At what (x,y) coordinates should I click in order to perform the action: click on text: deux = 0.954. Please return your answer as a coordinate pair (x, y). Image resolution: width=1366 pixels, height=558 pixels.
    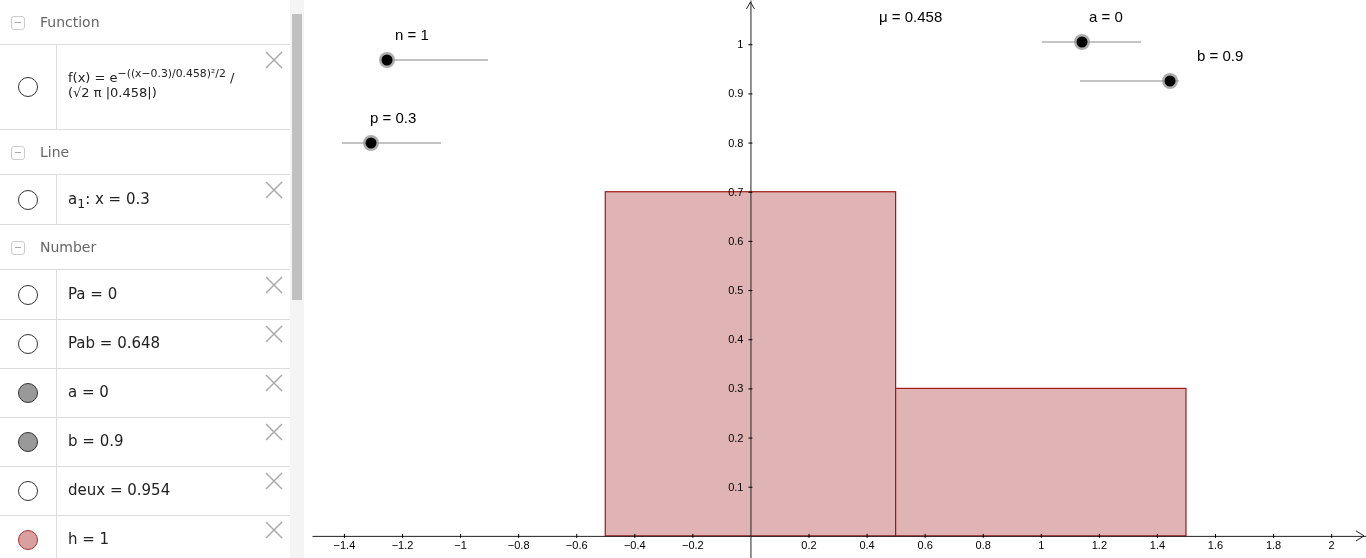
    Looking at the image, I should click on (119, 489).